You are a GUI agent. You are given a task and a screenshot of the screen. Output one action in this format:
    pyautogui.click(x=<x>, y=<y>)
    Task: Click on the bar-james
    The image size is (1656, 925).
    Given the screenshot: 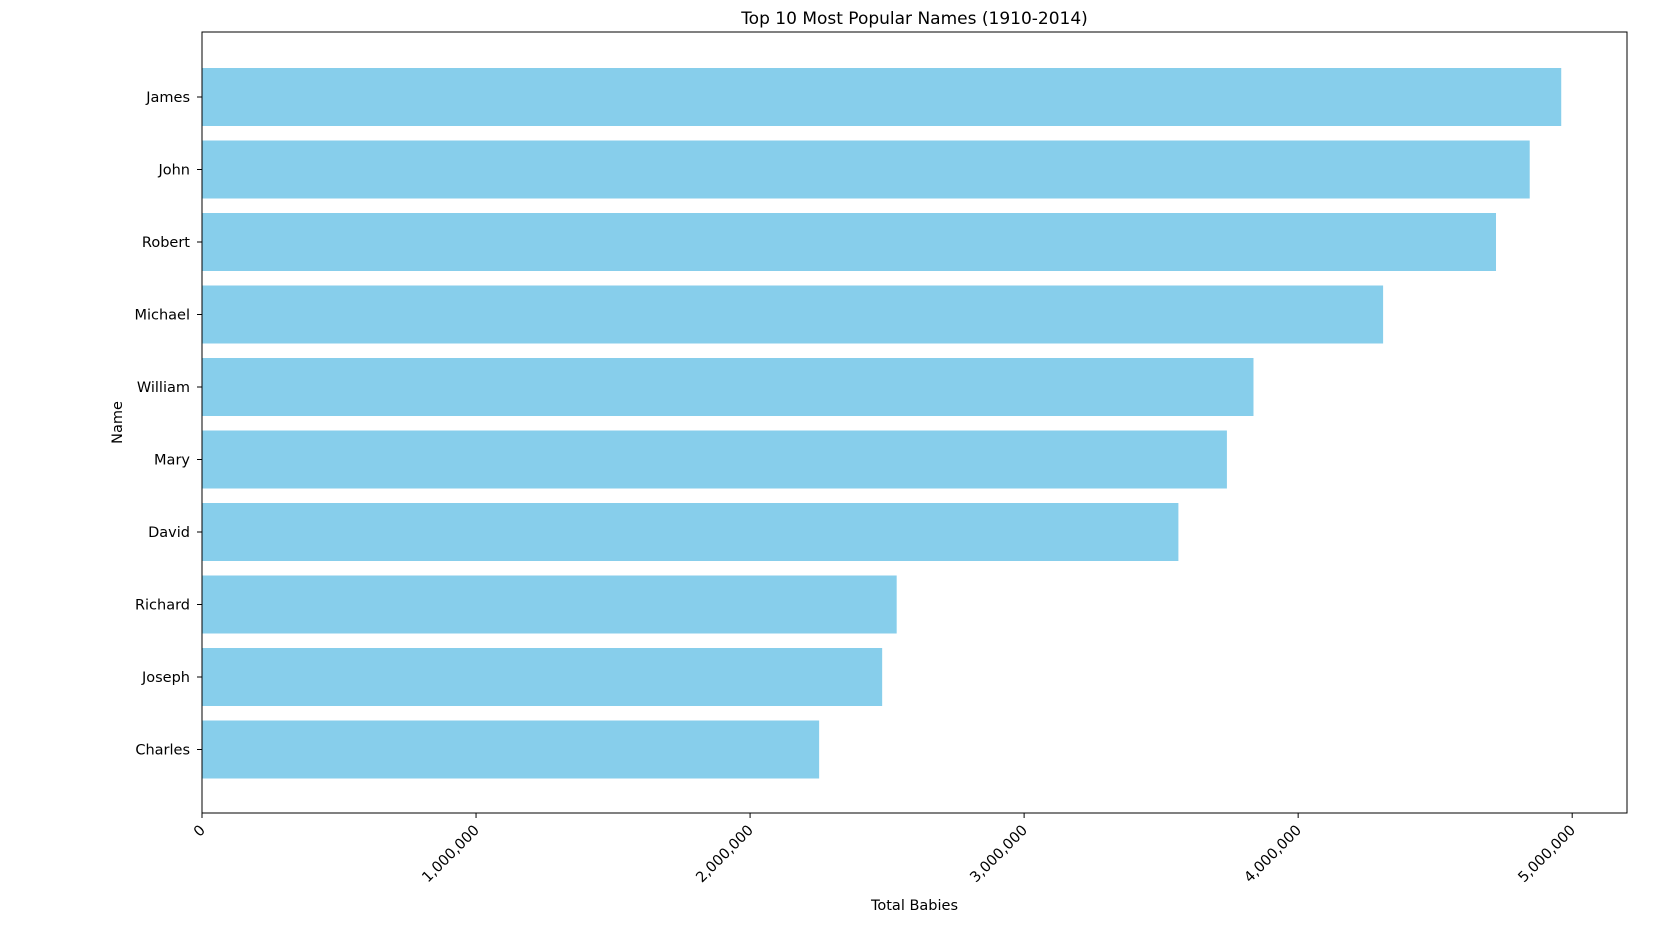 What is the action you would take?
    pyautogui.click(x=882, y=97)
    